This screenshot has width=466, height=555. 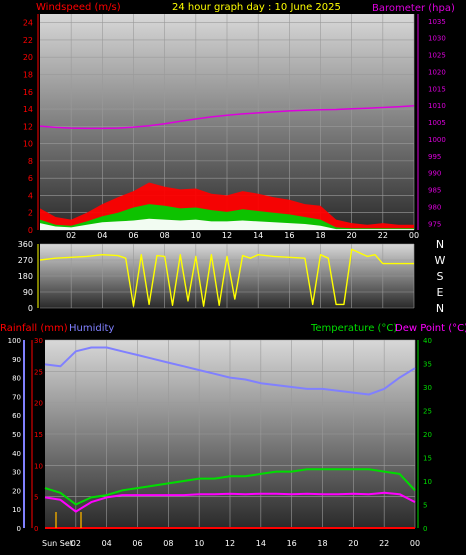 What do you see at coordinates (16, 360) in the screenshot?
I see `humidity-tick-label: 90` at bounding box center [16, 360].